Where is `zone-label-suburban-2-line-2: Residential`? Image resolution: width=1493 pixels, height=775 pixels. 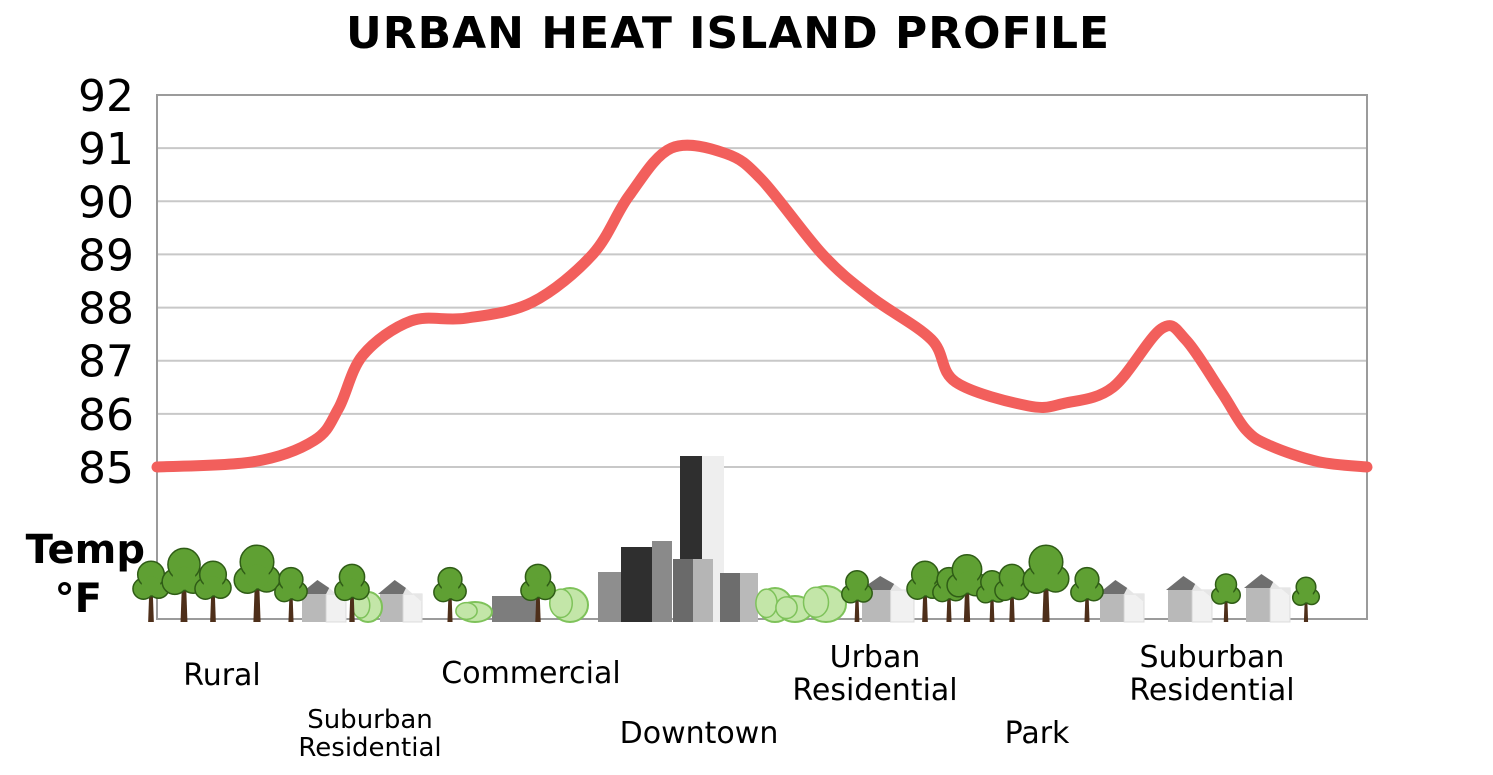 zone-label-suburban-2-line-2: Residential is located at coordinates (1211, 690).